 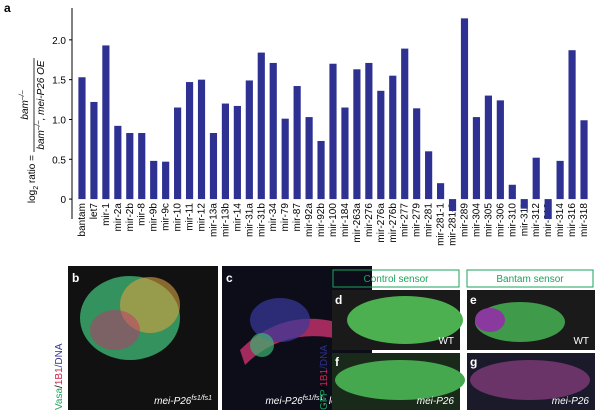 What do you see at coordinates (536, 220) in the screenshot?
I see `x-tick-label: mir-312` at bounding box center [536, 220].